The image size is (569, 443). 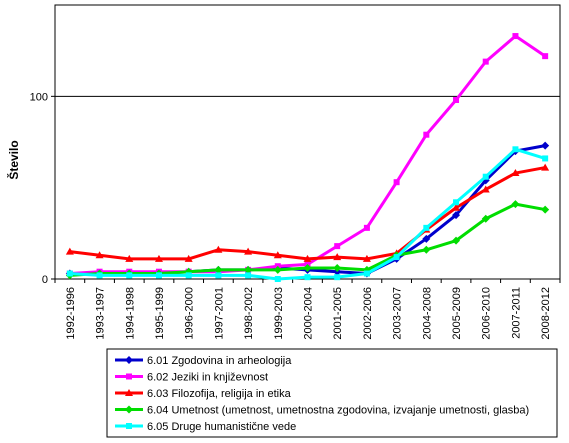 I want to click on y-tick-label: 0, so click(x=45, y=280).